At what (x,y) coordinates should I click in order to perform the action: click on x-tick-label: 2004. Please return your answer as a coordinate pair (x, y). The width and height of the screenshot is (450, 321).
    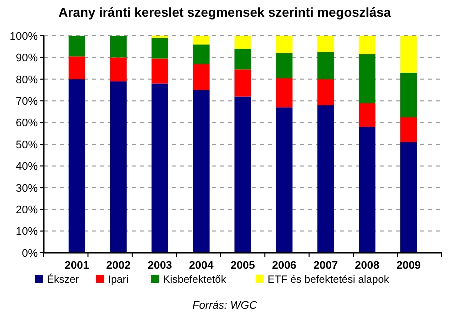
    Looking at the image, I should click on (202, 266).